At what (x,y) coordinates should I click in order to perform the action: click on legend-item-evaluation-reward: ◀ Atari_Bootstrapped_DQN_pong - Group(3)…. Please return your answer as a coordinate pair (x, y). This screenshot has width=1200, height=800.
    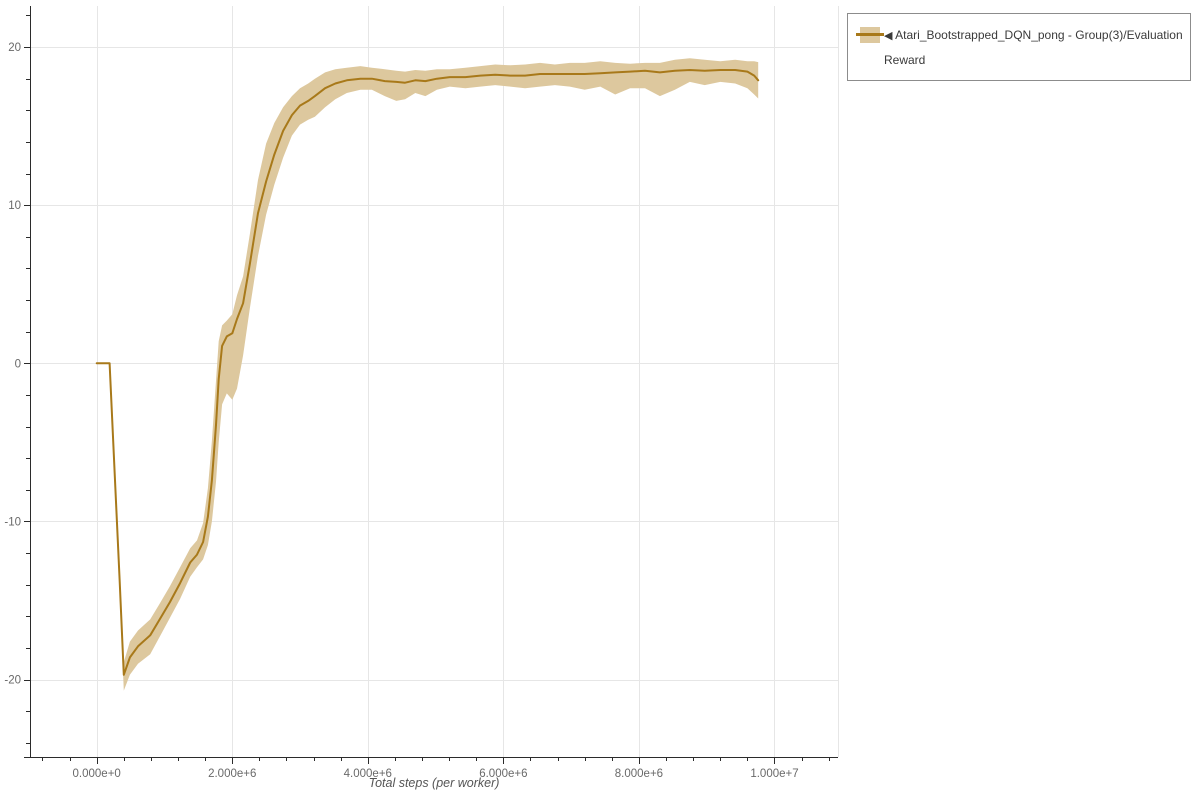
    Looking at the image, I should click on (1019, 47).